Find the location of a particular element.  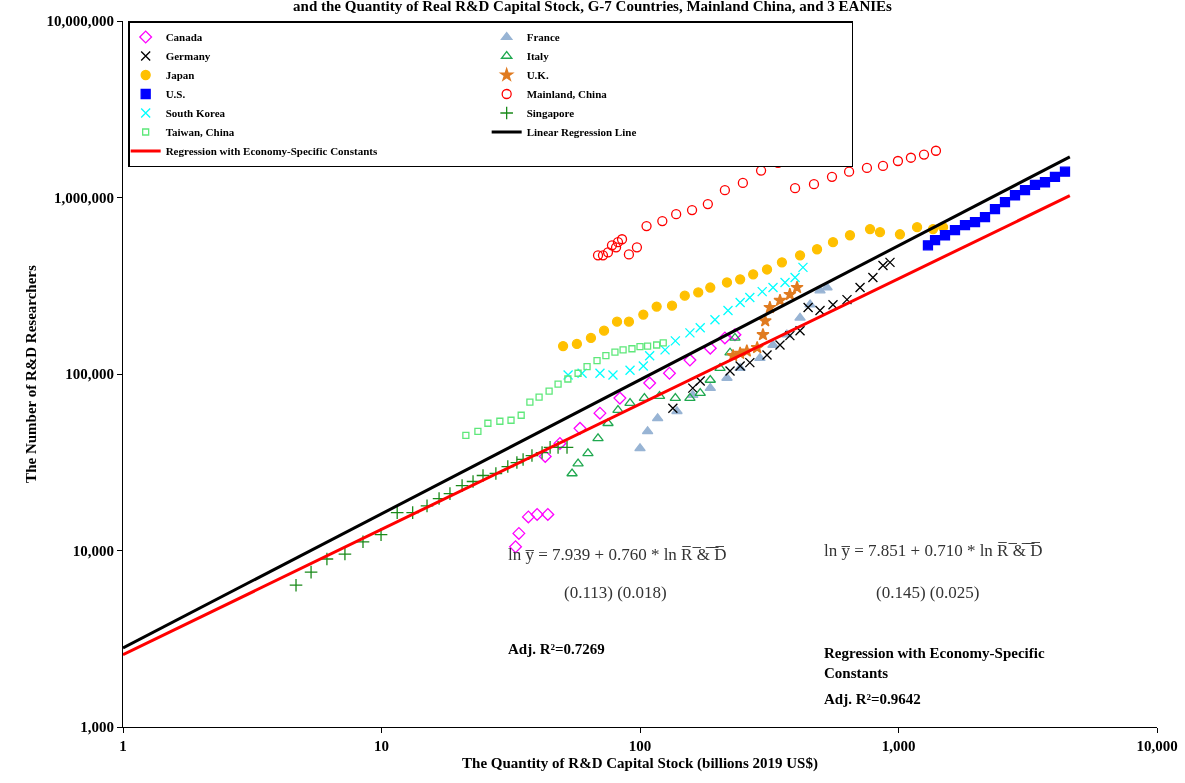

y-tick-label: 10,000,000 is located at coordinates (80, 21).